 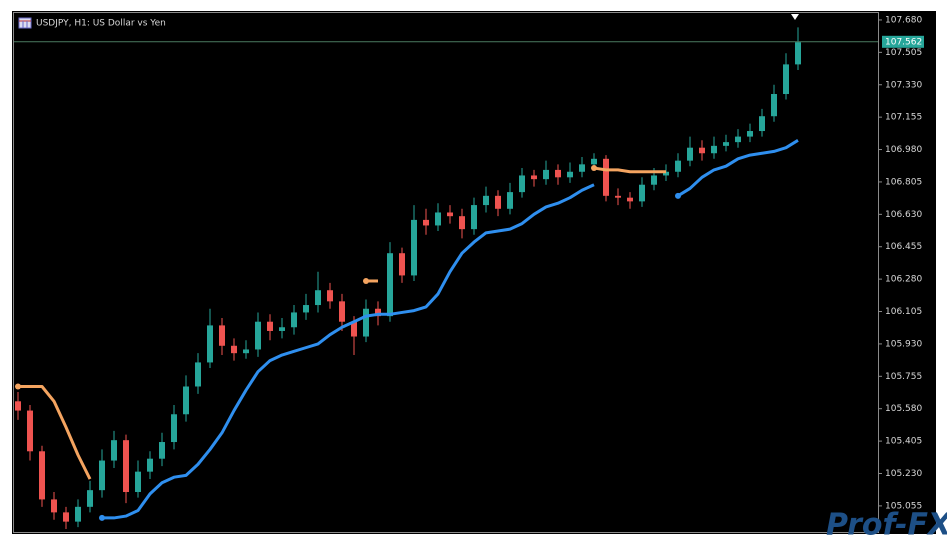 What do you see at coordinates (903, 85) in the screenshot?
I see `y-tick-label: 107.330` at bounding box center [903, 85].